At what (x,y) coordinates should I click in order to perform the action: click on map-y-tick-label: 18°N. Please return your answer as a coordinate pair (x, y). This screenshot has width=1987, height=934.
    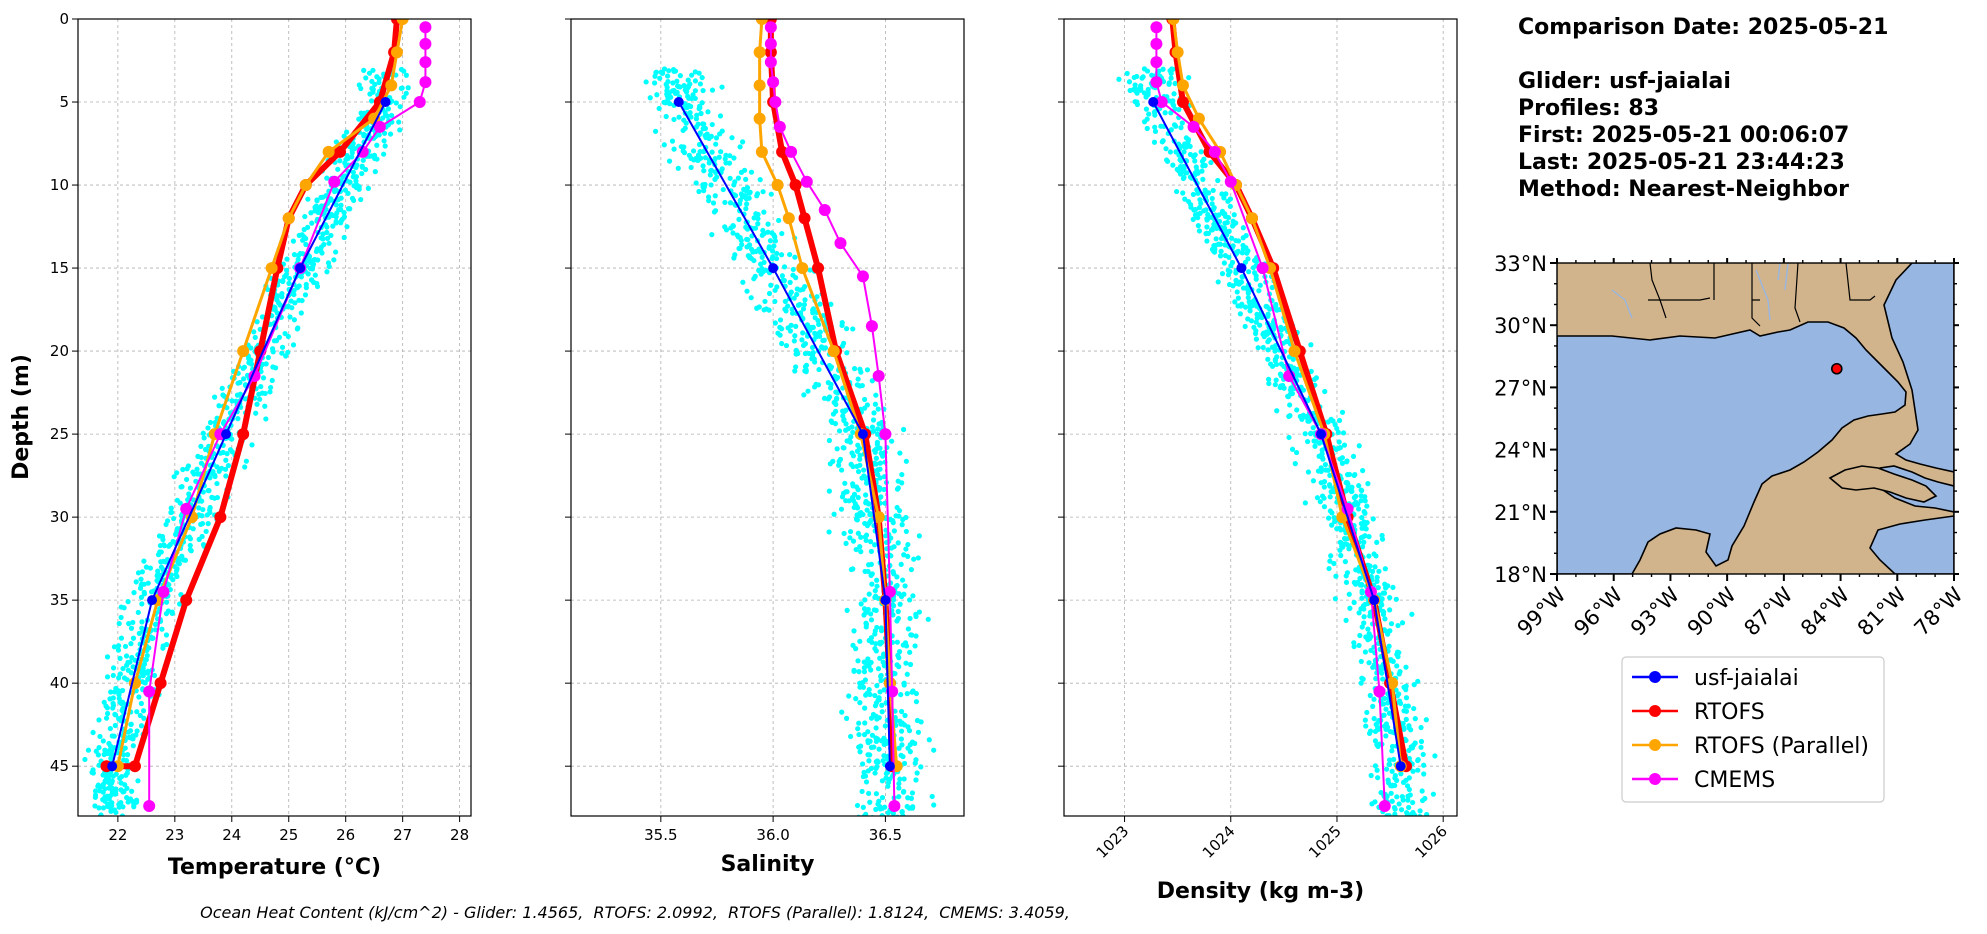
    Looking at the image, I should click on (1520, 575).